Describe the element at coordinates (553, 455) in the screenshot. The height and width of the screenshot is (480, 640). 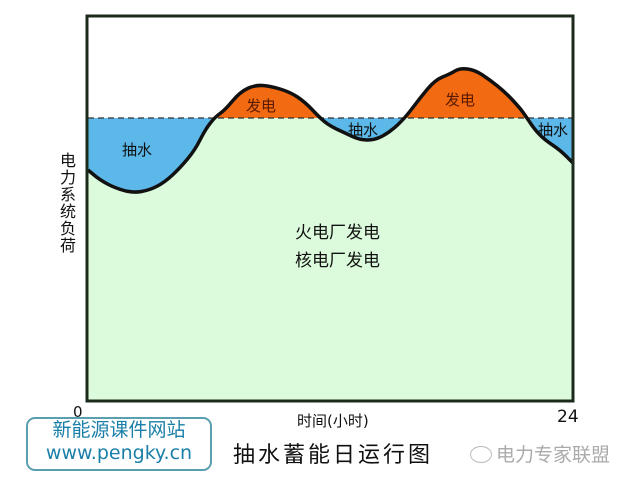
I see `watermark-text: 电力专家联盟` at that location.